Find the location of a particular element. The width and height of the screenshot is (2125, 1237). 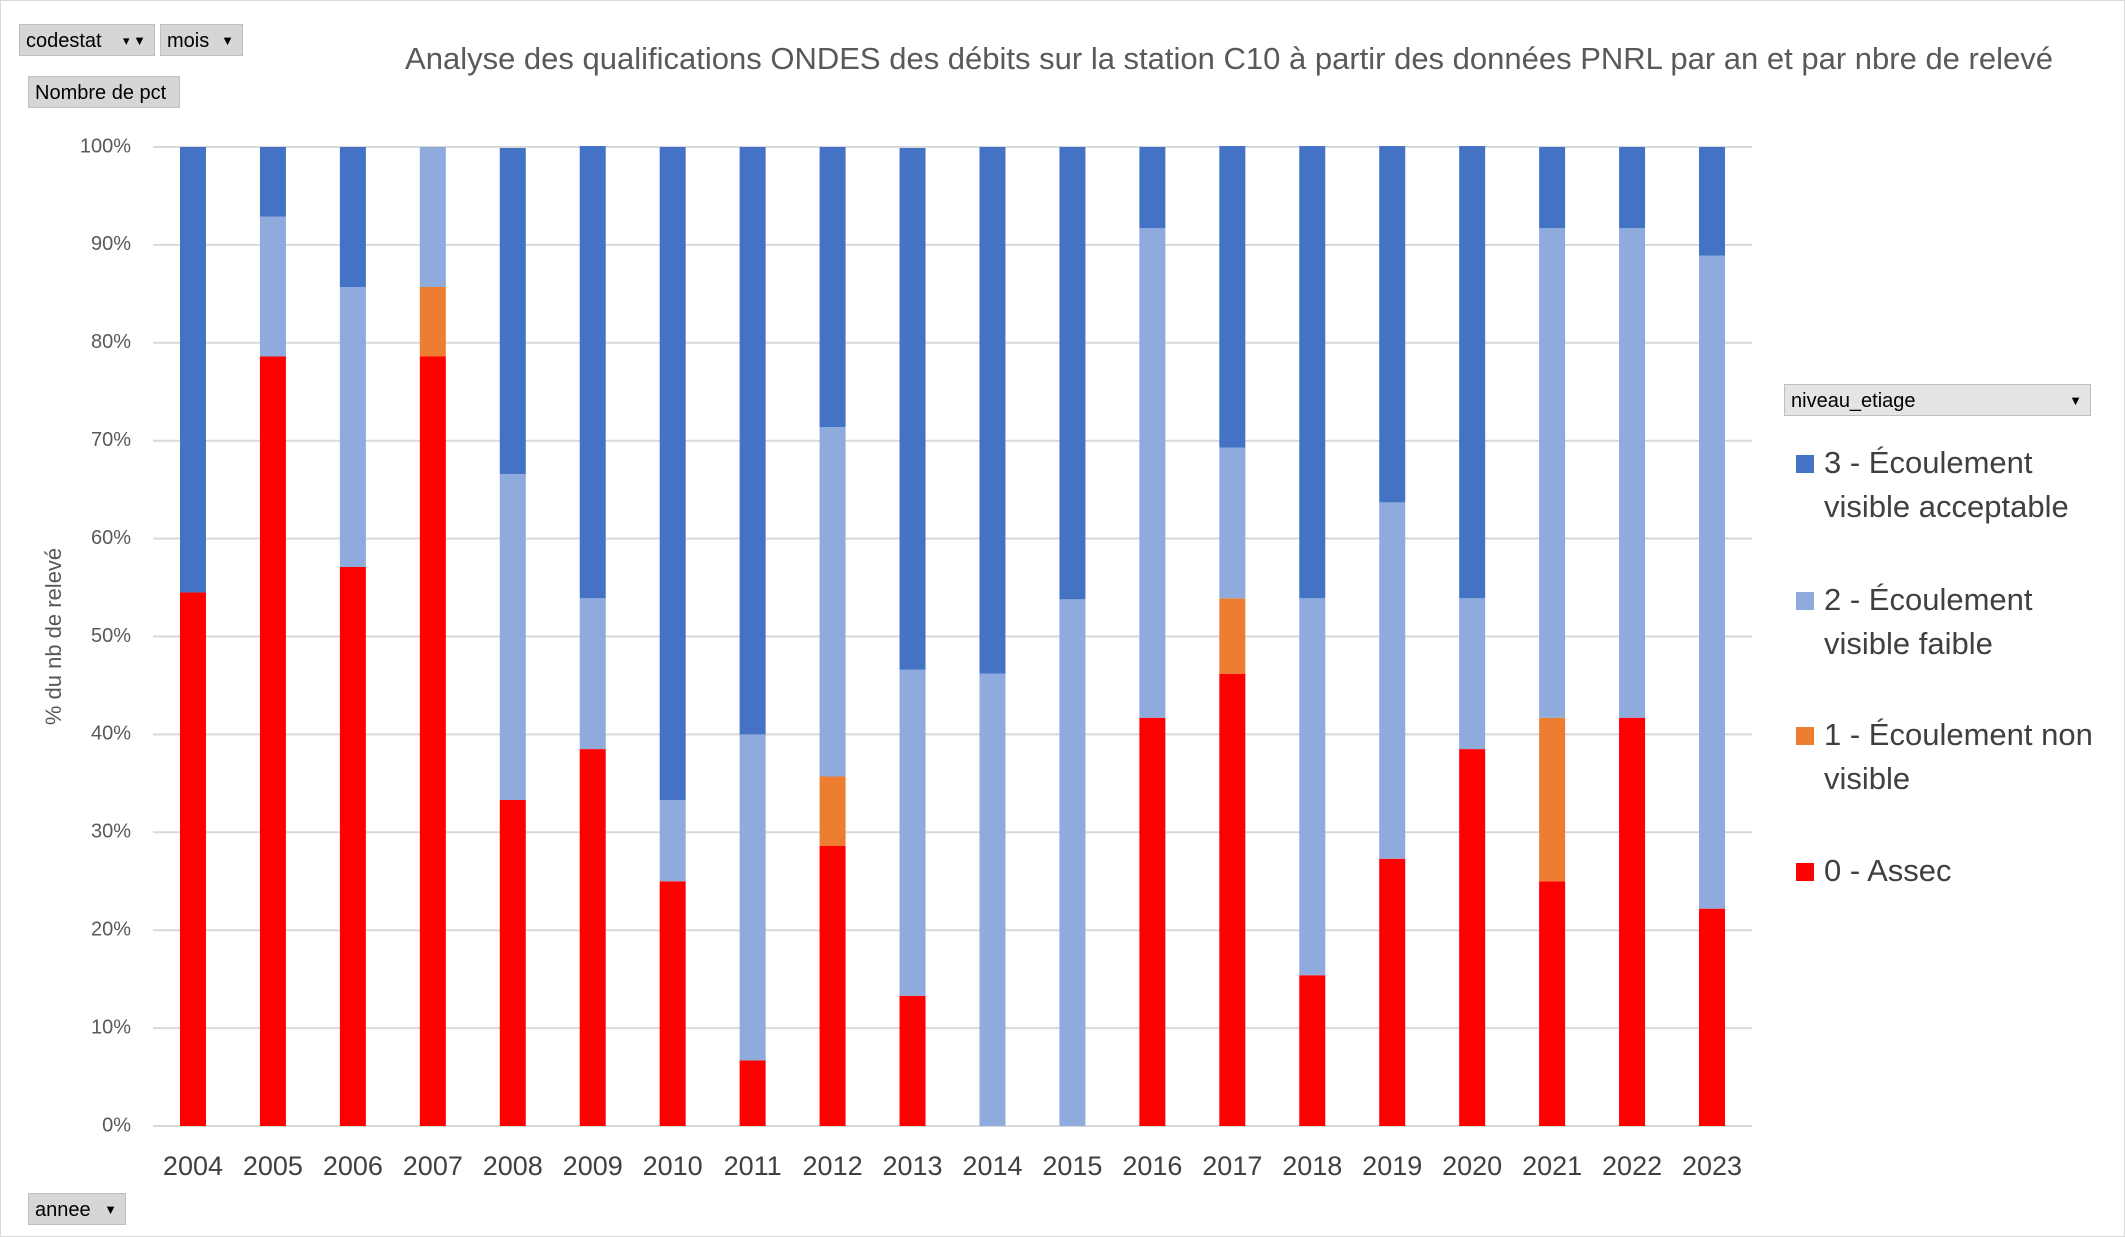

x-tick-label: 2006 is located at coordinates (353, 1166).